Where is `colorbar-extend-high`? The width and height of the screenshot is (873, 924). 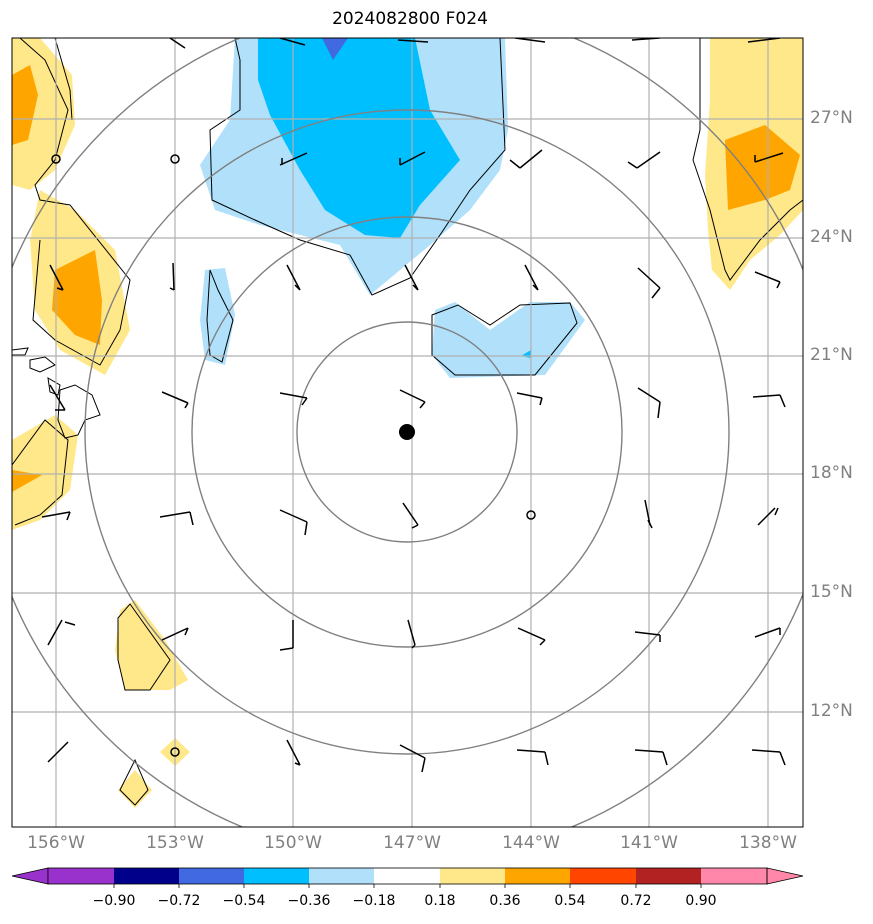
colorbar-extend-high is located at coordinates (785, 876).